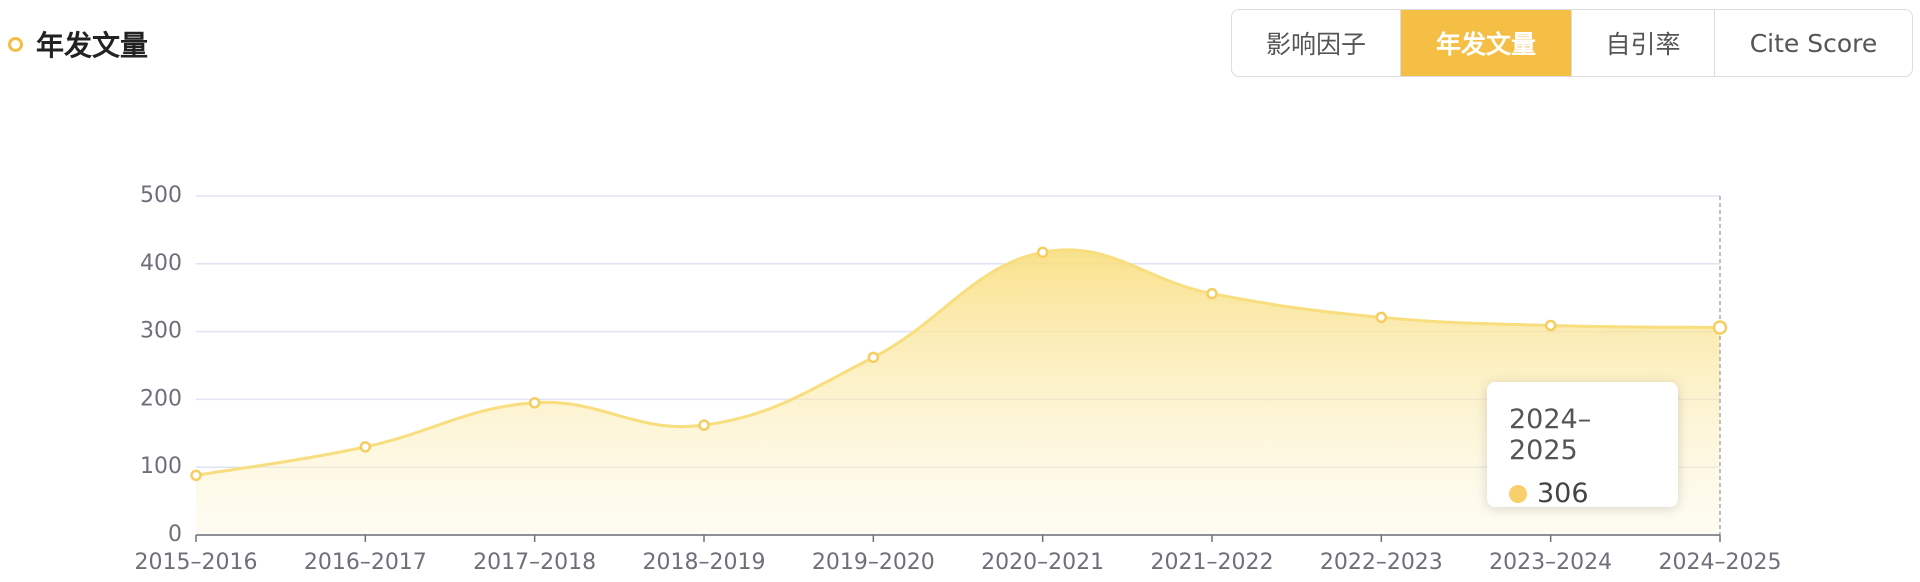 This screenshot has height=582, width=1920. Describe the element at coordinates (1550, 562) in the screenshot. I see `x-tick-label: 2023–2024` at that location.